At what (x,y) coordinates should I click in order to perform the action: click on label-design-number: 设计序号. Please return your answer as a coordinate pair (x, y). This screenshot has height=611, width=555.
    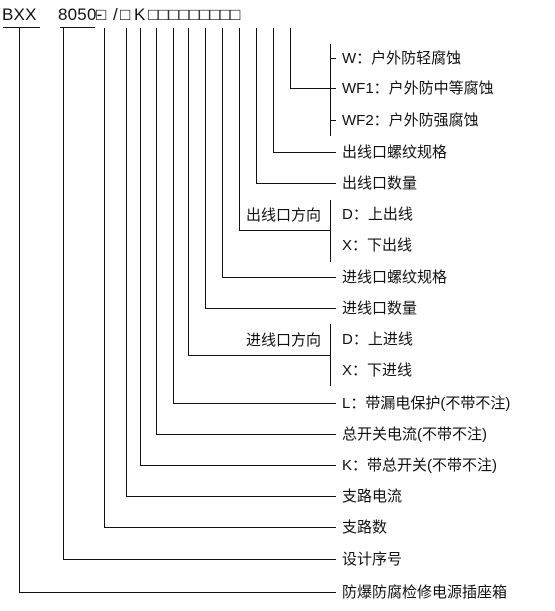
    Looking at the image, I should click on (372, 559).